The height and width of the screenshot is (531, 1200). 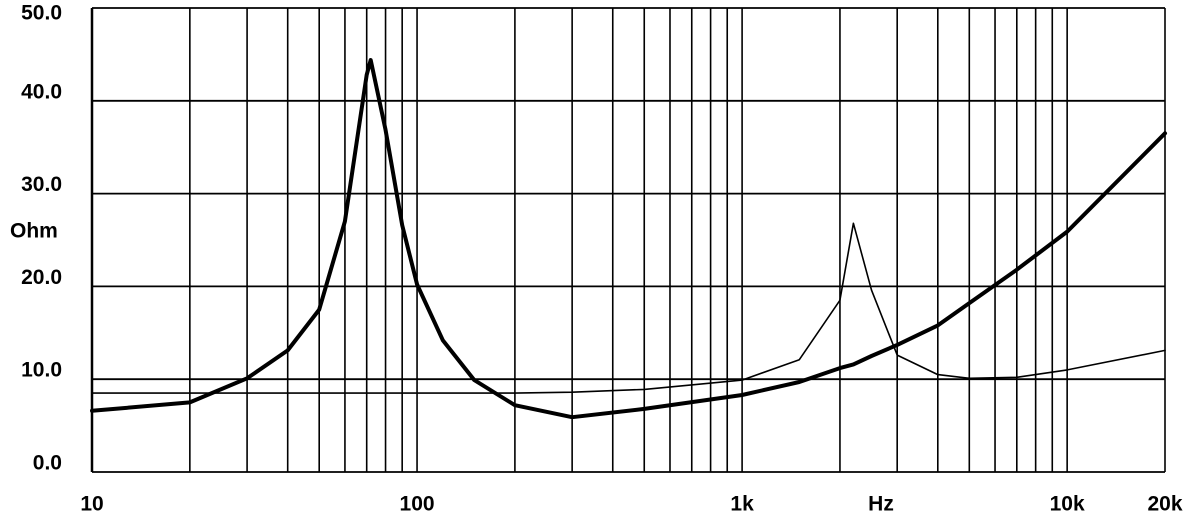 I want to click on x-axis-label: Hz, so click(x=881, y=504).